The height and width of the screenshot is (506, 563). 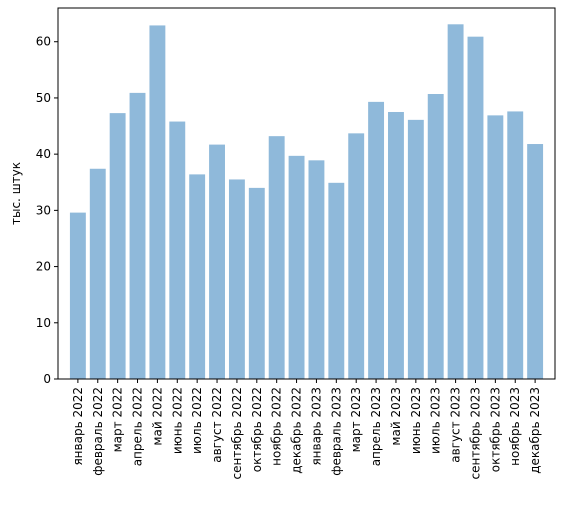 What do you see at coordinates (535, 430) in the screenshot?
I see `x-tick-label: декабрь 2023` at bounding box center [535, 430].